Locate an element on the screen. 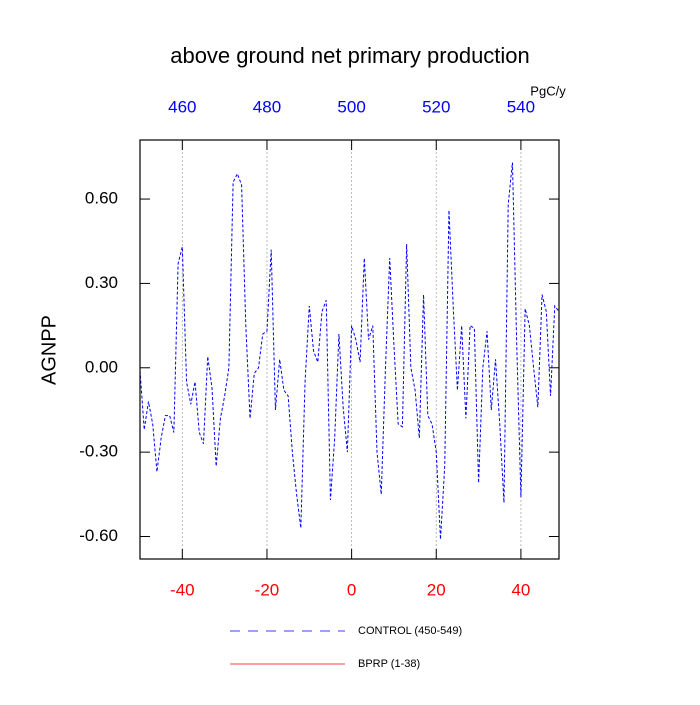  x-tick-label: 40 is located at coordinates (520, 589).